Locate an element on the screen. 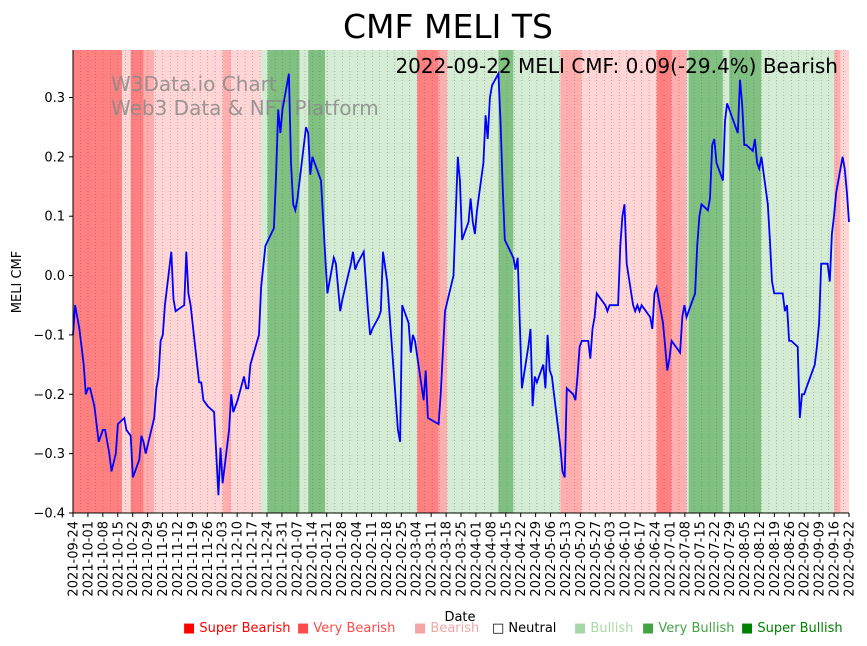  legend-item-super-bullish: ■ Super Bullish is located at coordinates (792, 628).